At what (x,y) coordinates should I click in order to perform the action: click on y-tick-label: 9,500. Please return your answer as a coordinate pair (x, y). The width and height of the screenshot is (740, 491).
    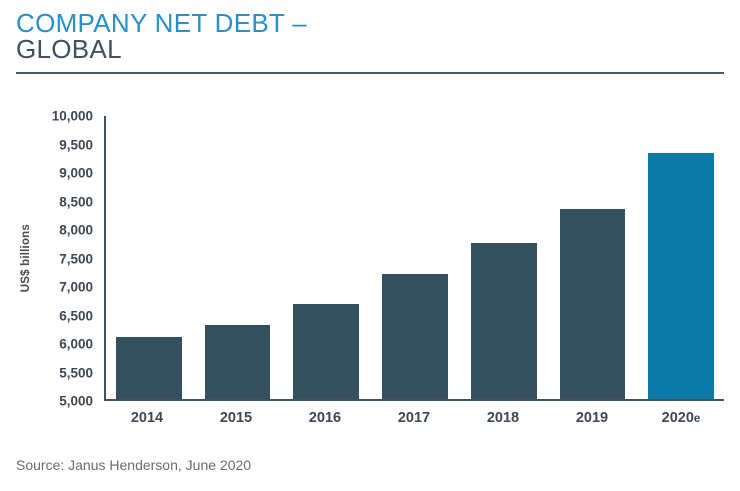
    Looking at the image, I should click on (76, 144).